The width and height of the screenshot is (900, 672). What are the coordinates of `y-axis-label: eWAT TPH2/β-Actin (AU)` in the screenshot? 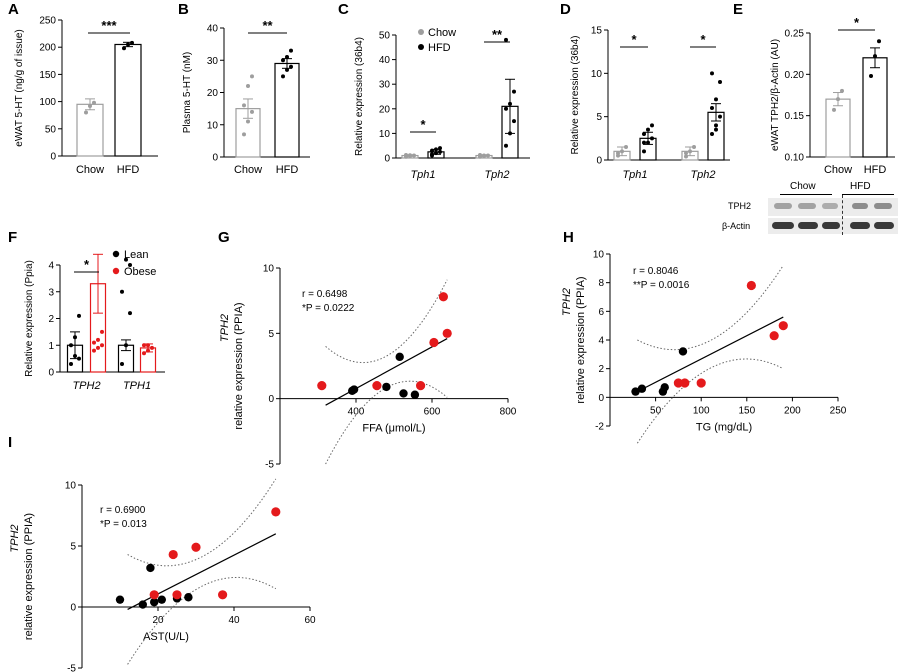 It's located at (775, 95).